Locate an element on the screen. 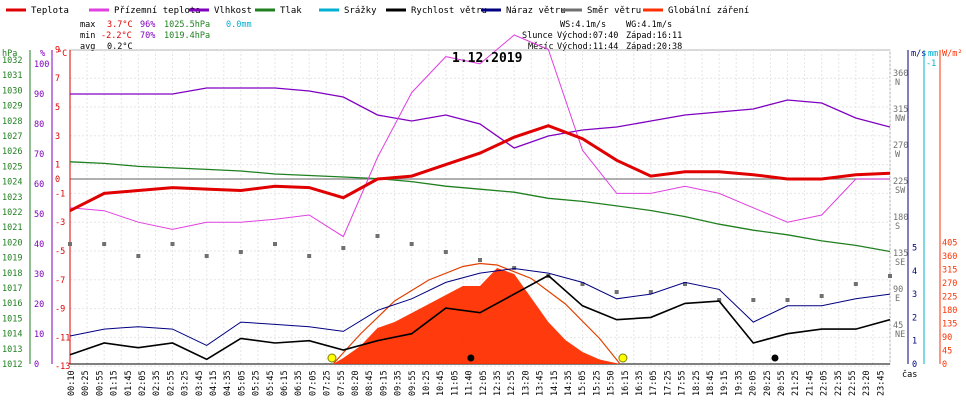  time-tick-label: 07:05 is located at coordinates (313, 383).